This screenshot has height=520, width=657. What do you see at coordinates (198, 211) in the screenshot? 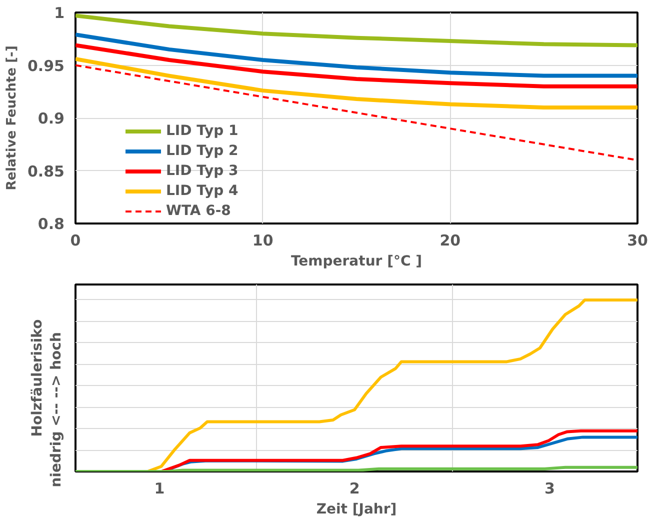
I see `legend-label: WTA 6-8` at bounding box center [198, 211].